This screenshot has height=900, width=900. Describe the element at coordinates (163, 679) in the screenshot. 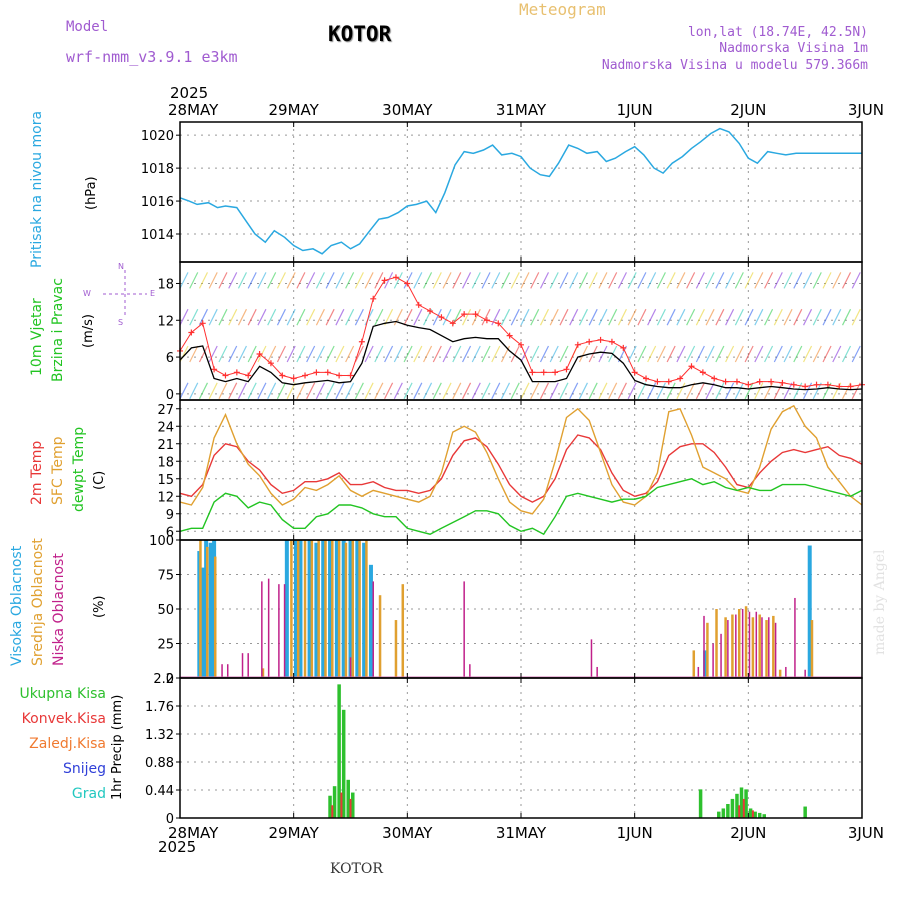

I see `y-tick-label: 2.2` at that location.